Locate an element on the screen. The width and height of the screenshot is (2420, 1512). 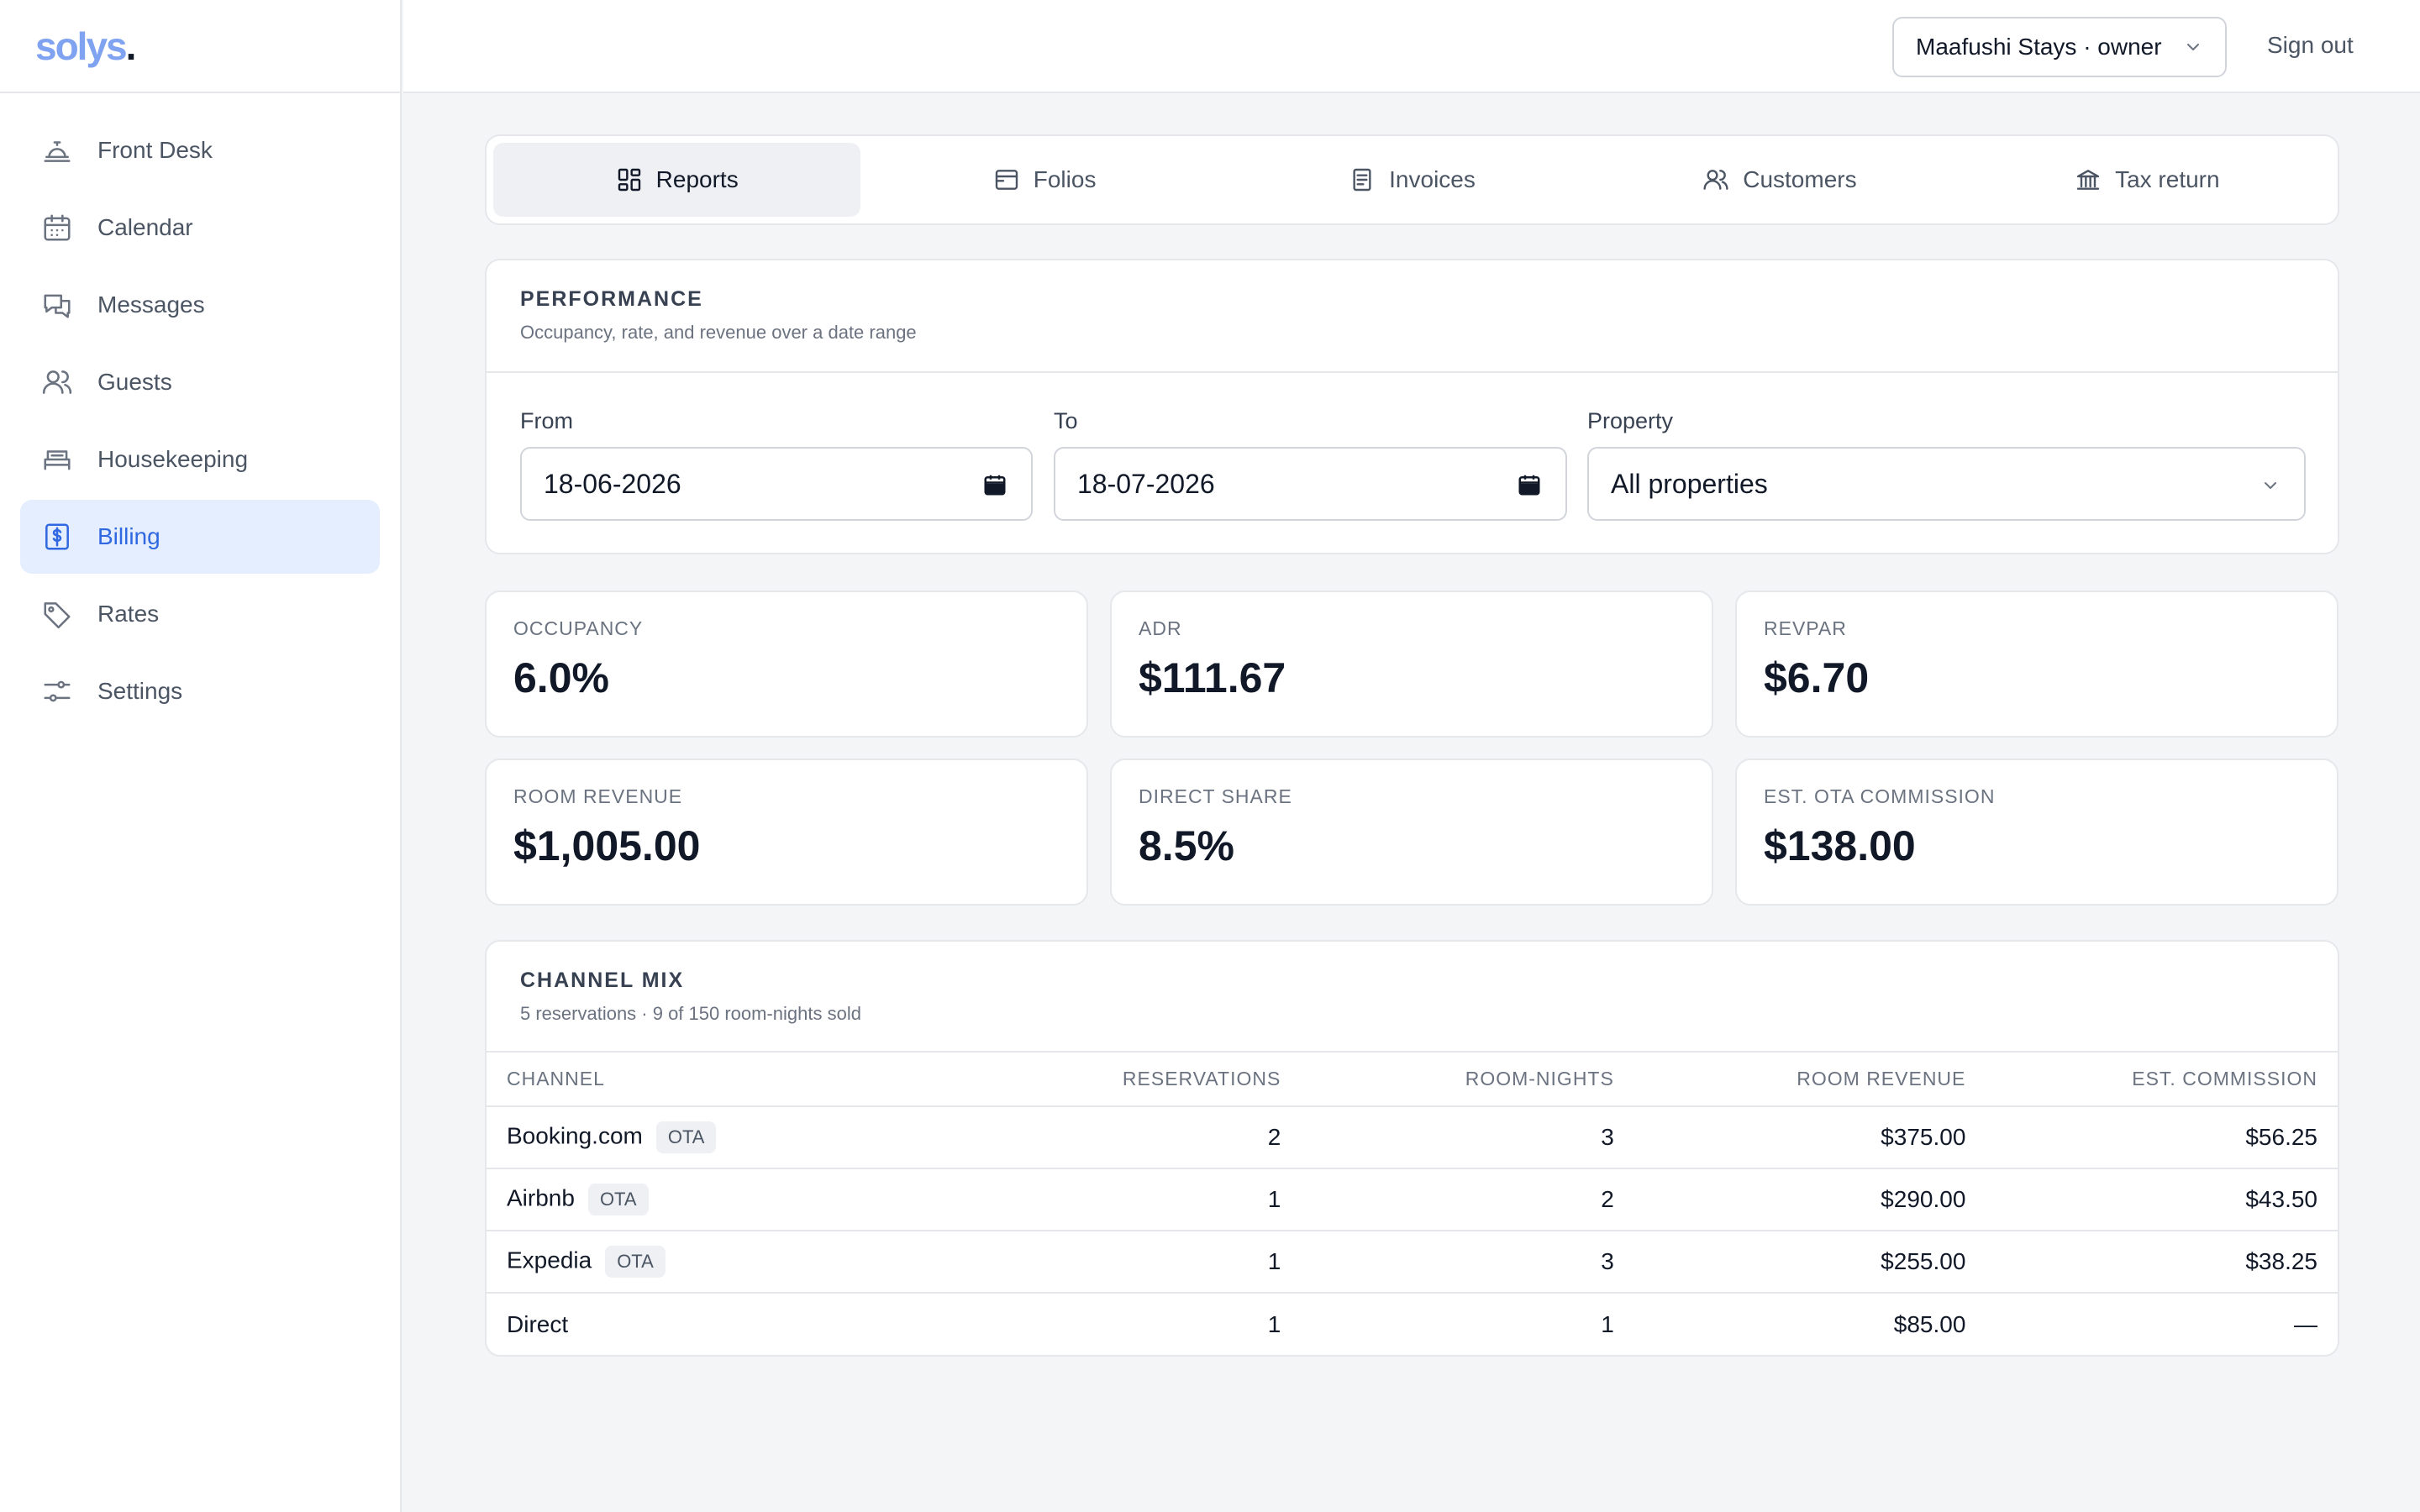
sidebar-item-messages: Messages is located at coordinates (200, 305).